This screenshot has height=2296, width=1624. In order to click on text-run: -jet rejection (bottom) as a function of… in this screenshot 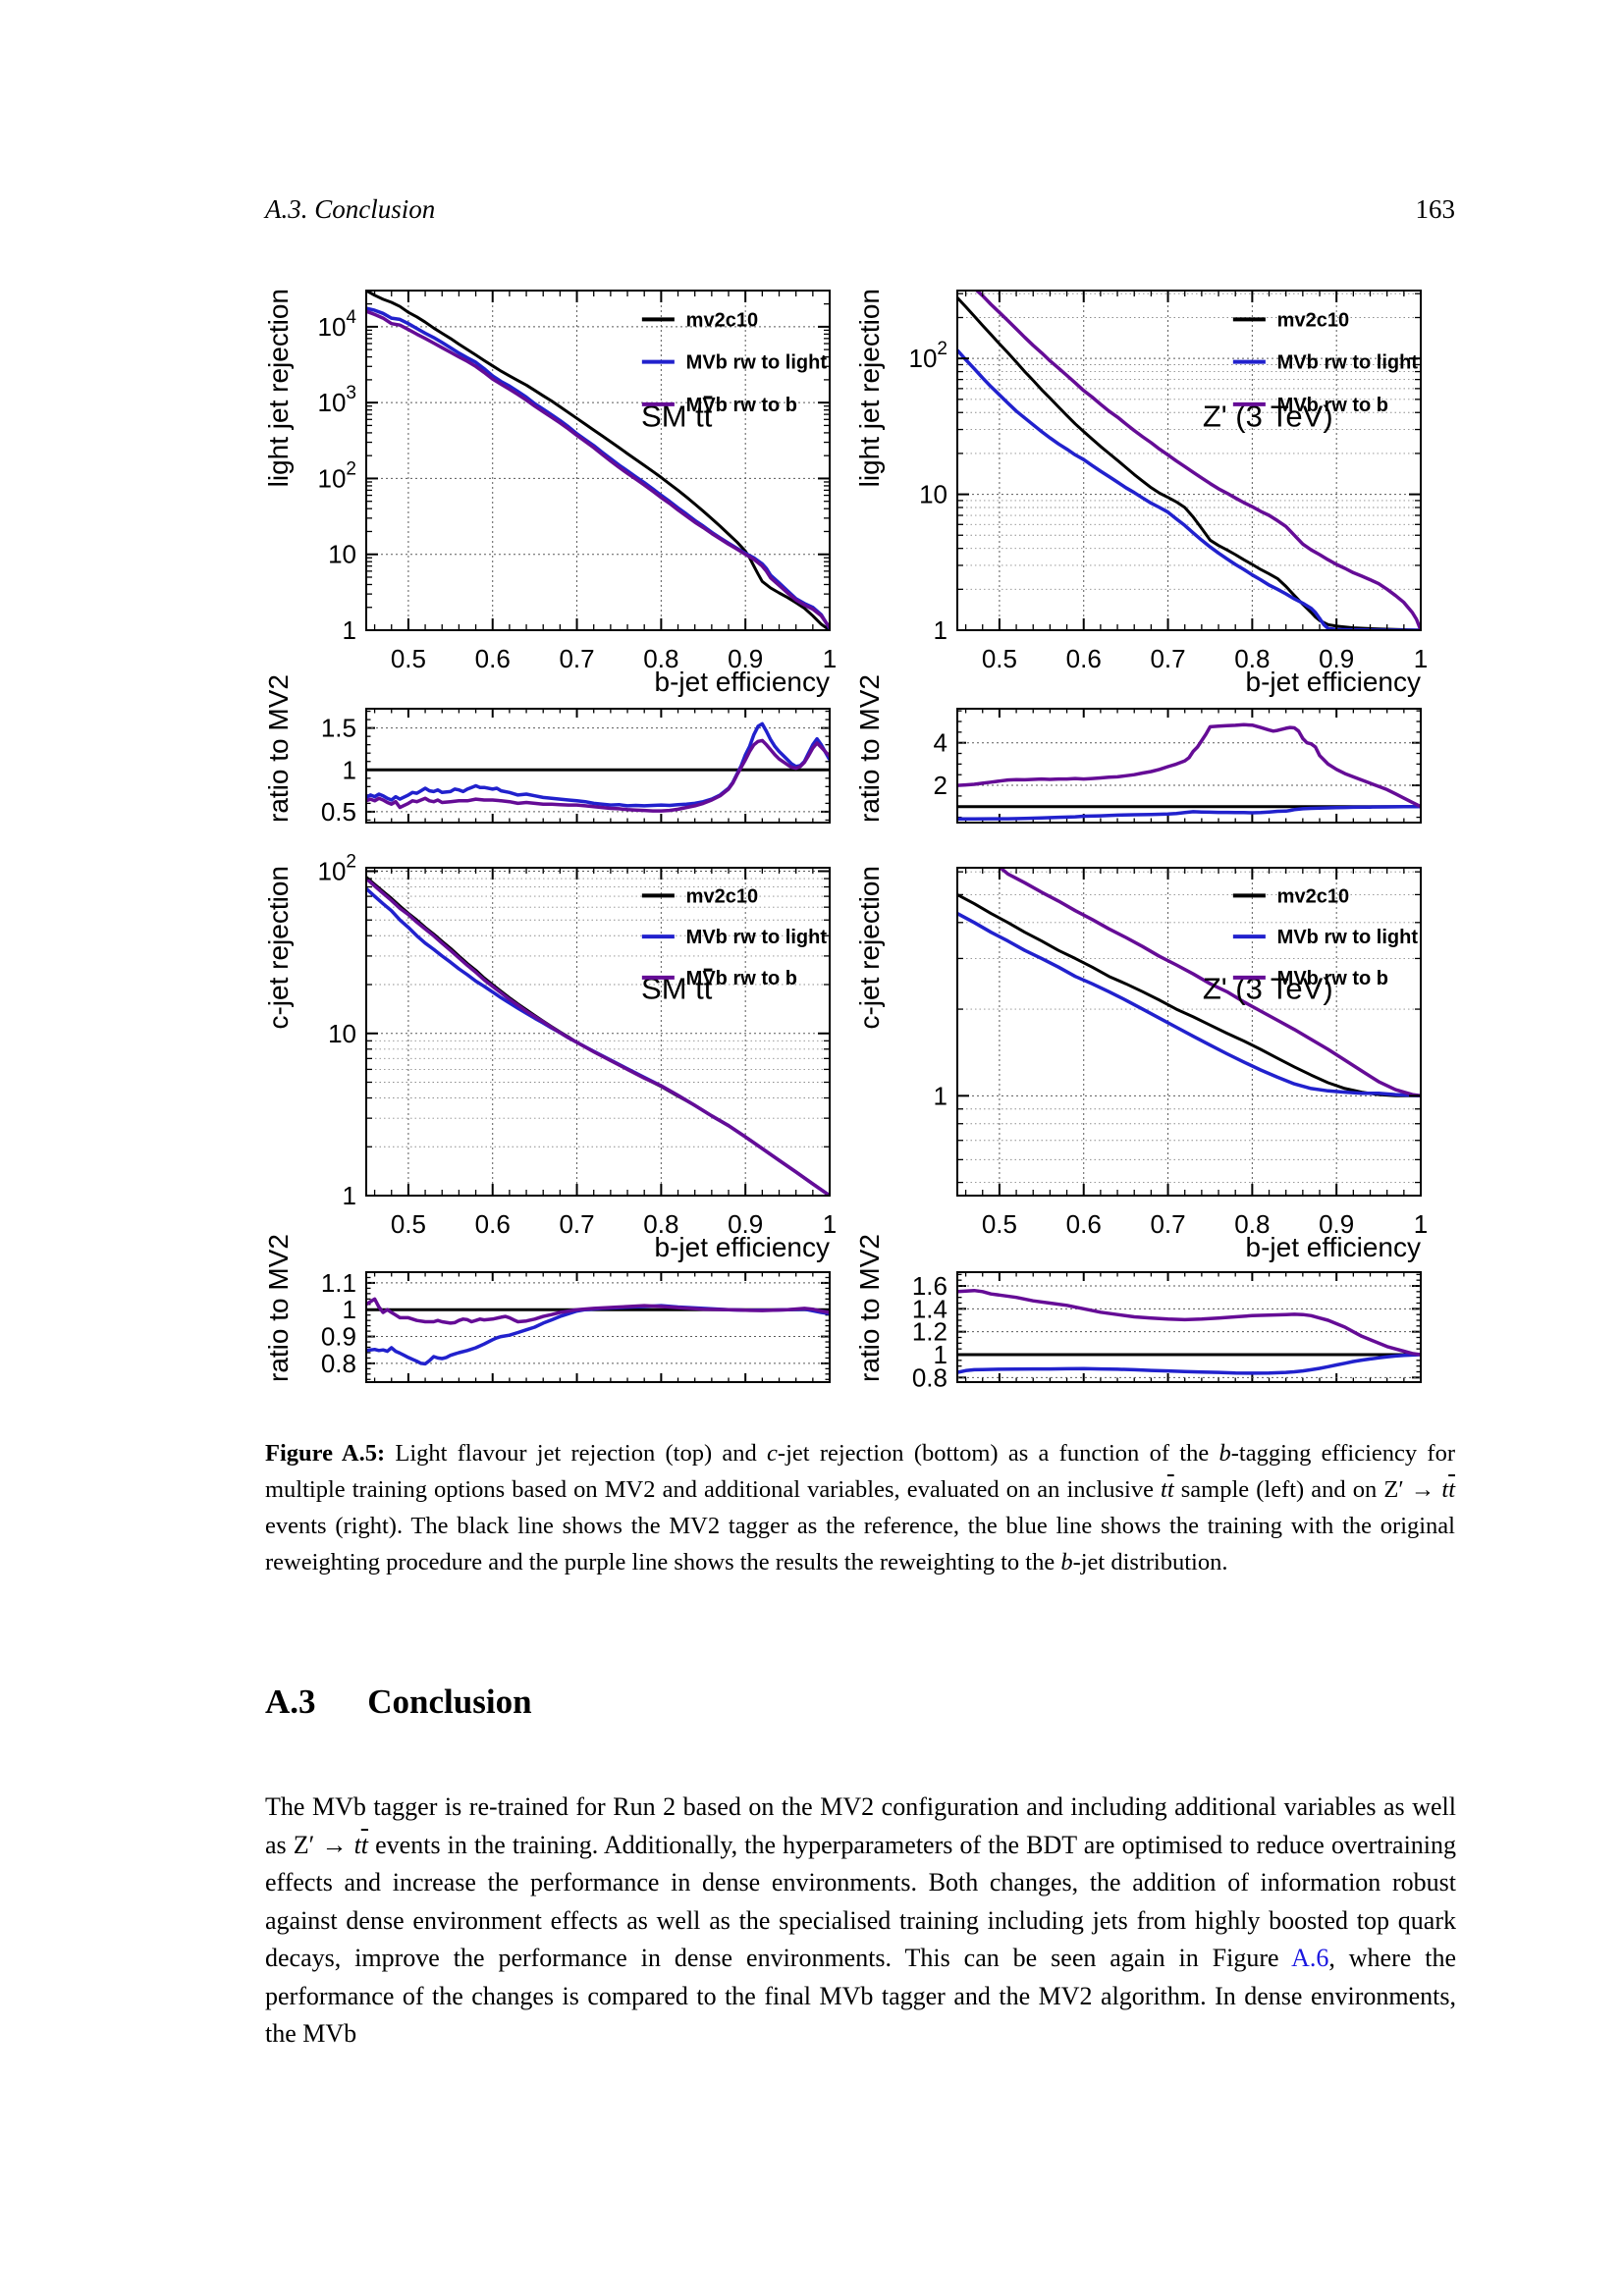, I will do `click(998, 1453)`.